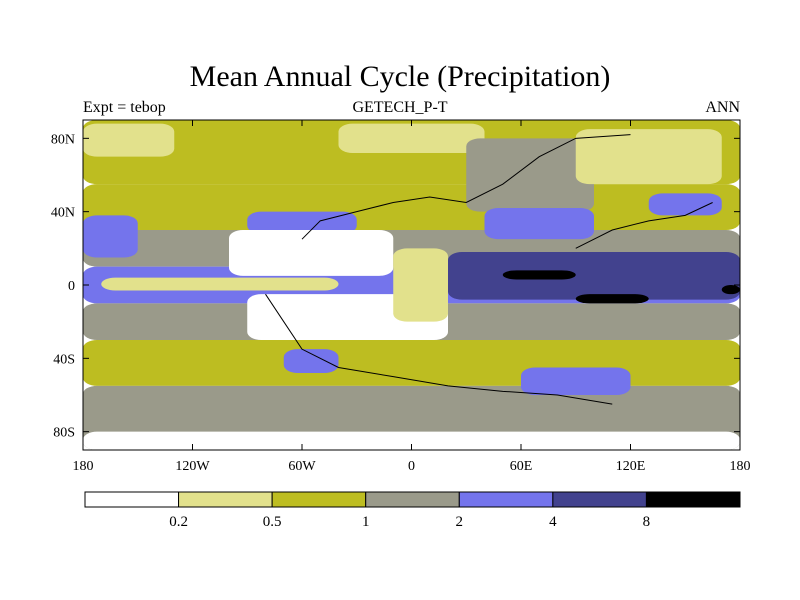  I want to click on coastline-east-asia-coast, so click(644, 225).